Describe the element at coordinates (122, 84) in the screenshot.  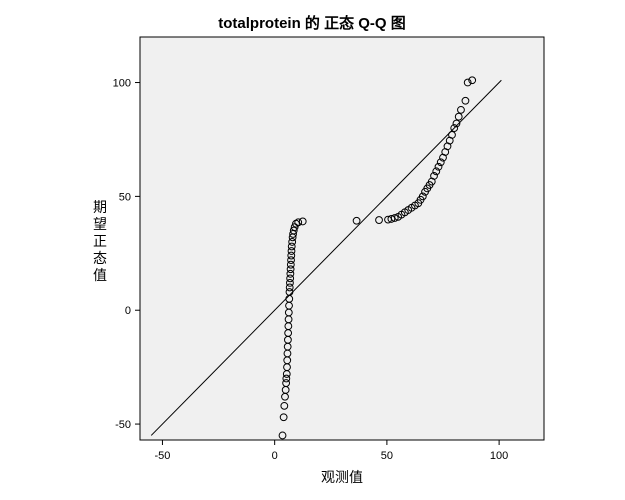
I see `y-tick-label: 100` at that location.